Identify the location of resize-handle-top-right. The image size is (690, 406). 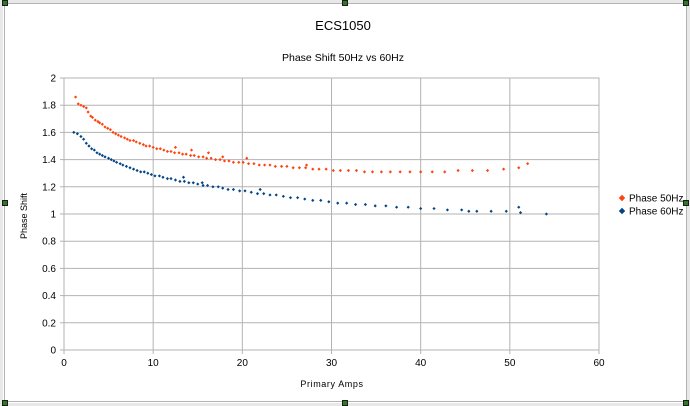
(686, 3).